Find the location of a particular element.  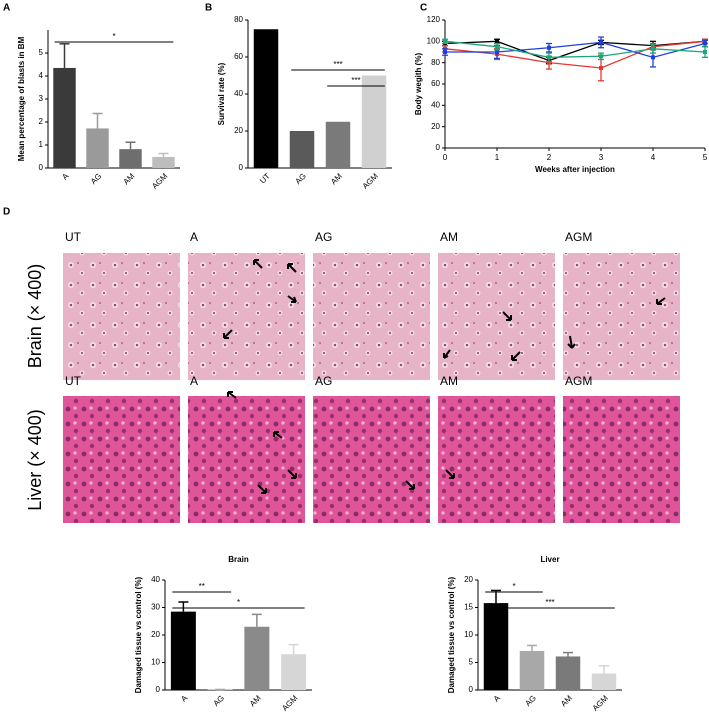

panel-letter: D is located at coordinates (6, 212).